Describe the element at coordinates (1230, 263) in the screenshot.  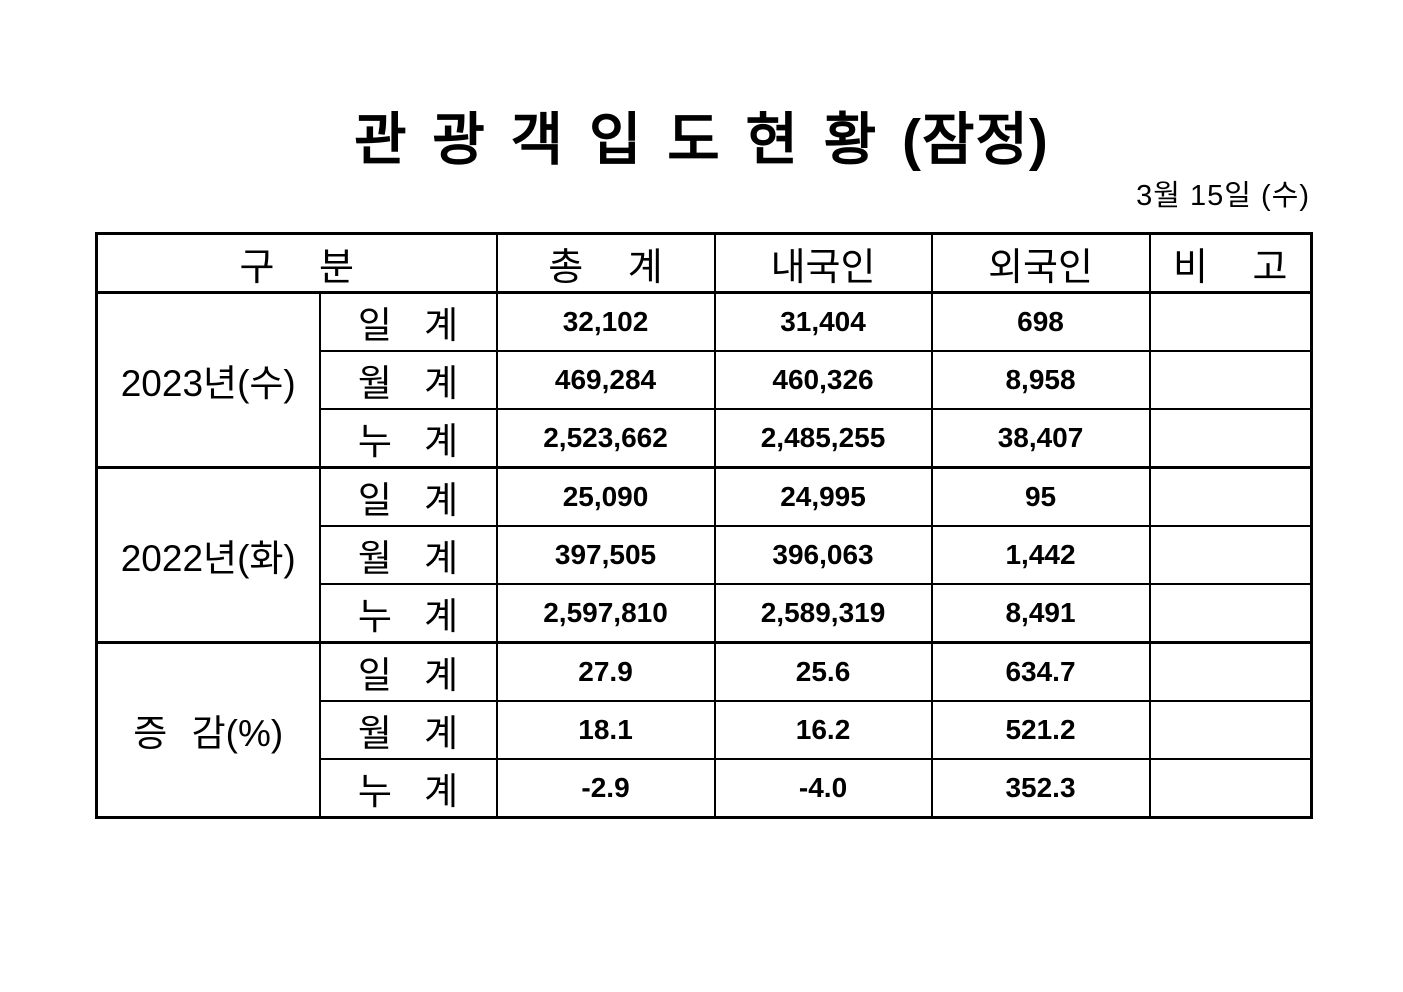
I see `header-remarks: 비 고` at that location.